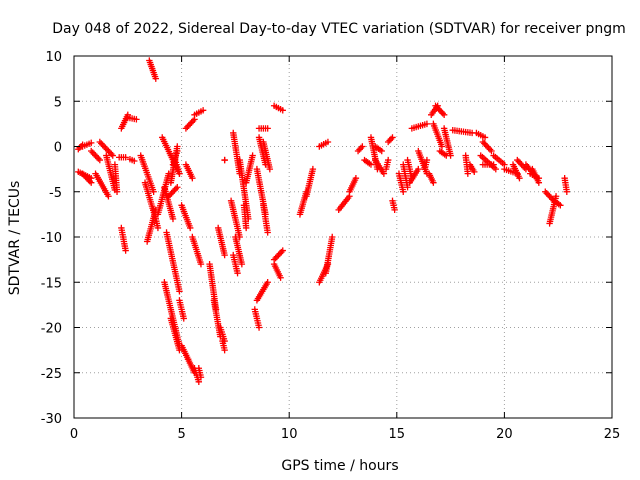  I want to click on x-tick-label: 25, so click(612, 434).